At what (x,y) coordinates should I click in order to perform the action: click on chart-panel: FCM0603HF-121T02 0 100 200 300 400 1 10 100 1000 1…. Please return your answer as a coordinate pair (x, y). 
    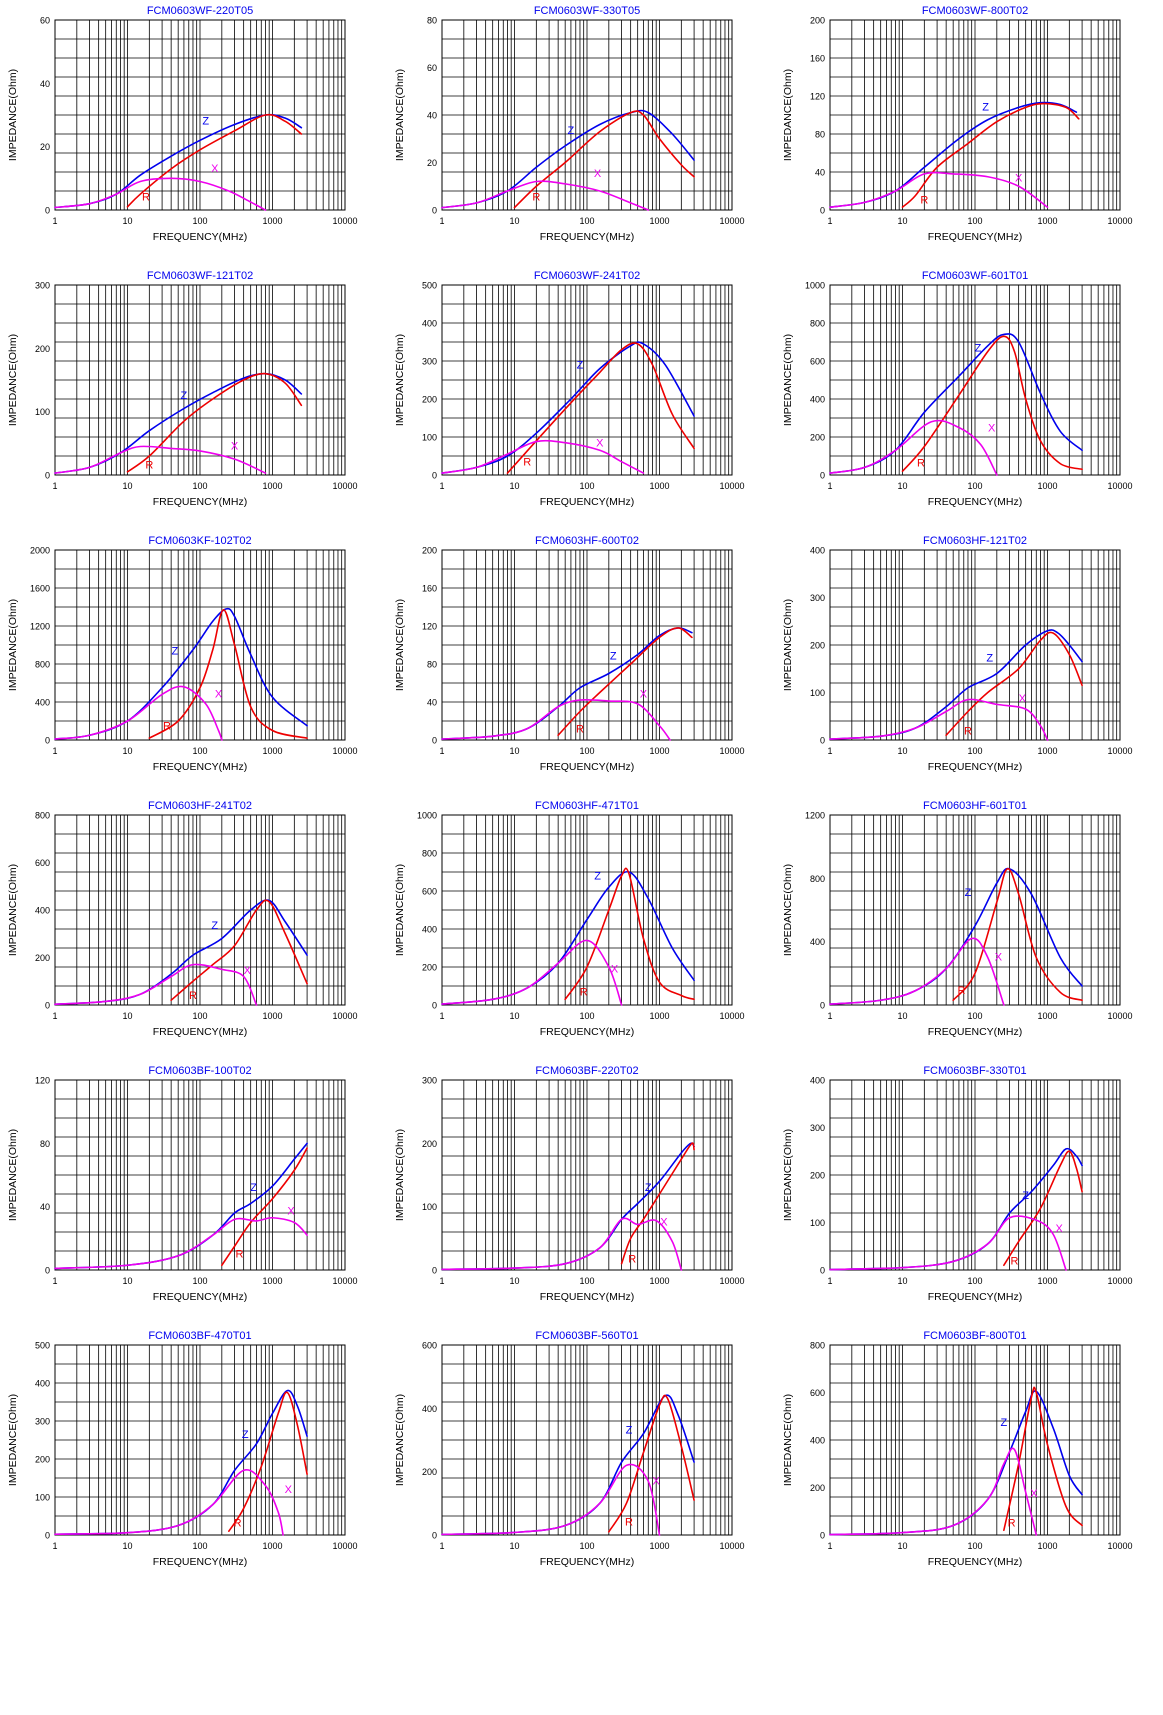
    Looking at the image, I should click on (969, 673).